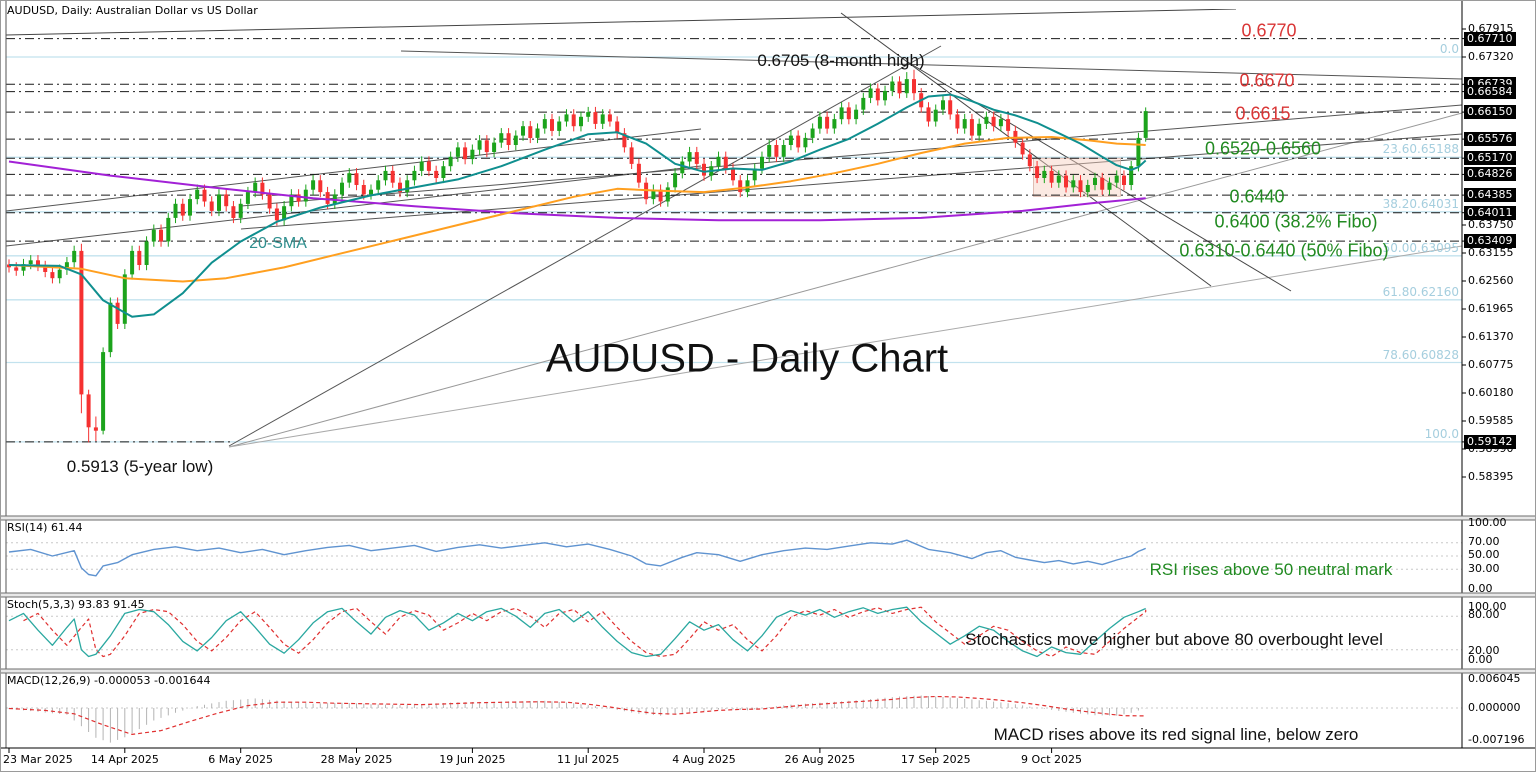 This screenshot has height=772, width=1536. I want to click on price-label: 0.58395, so click(1491, 476).